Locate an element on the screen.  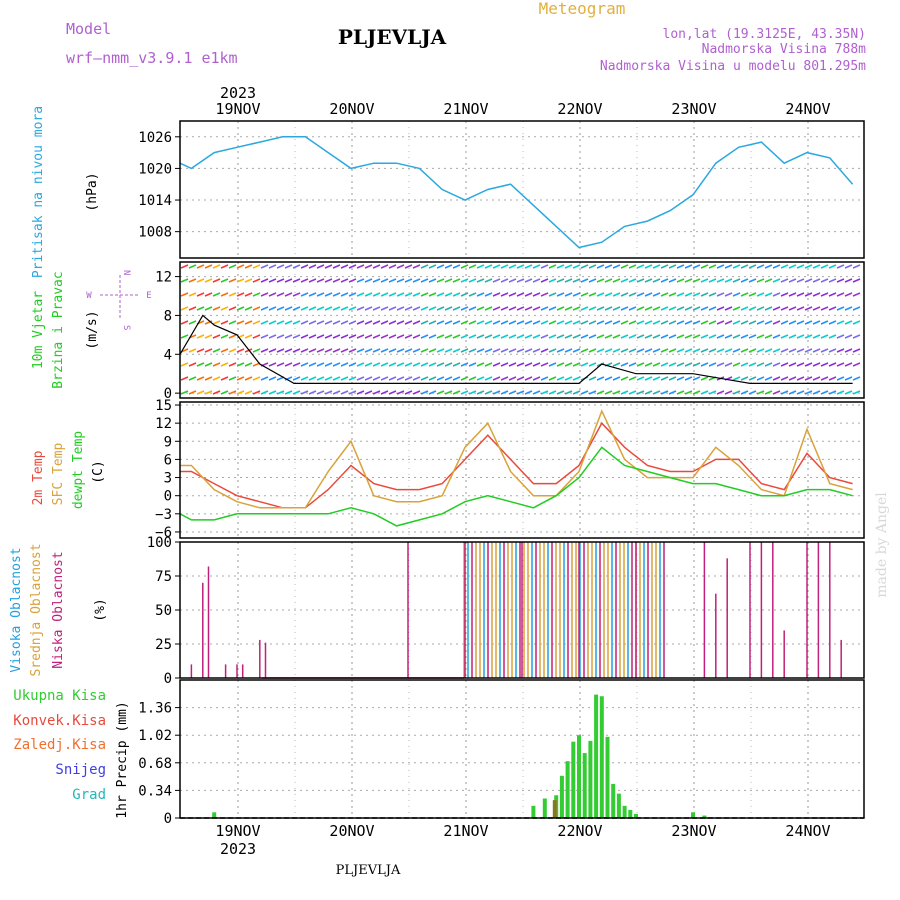
compass-n: N is located at coordinates (126, 272).